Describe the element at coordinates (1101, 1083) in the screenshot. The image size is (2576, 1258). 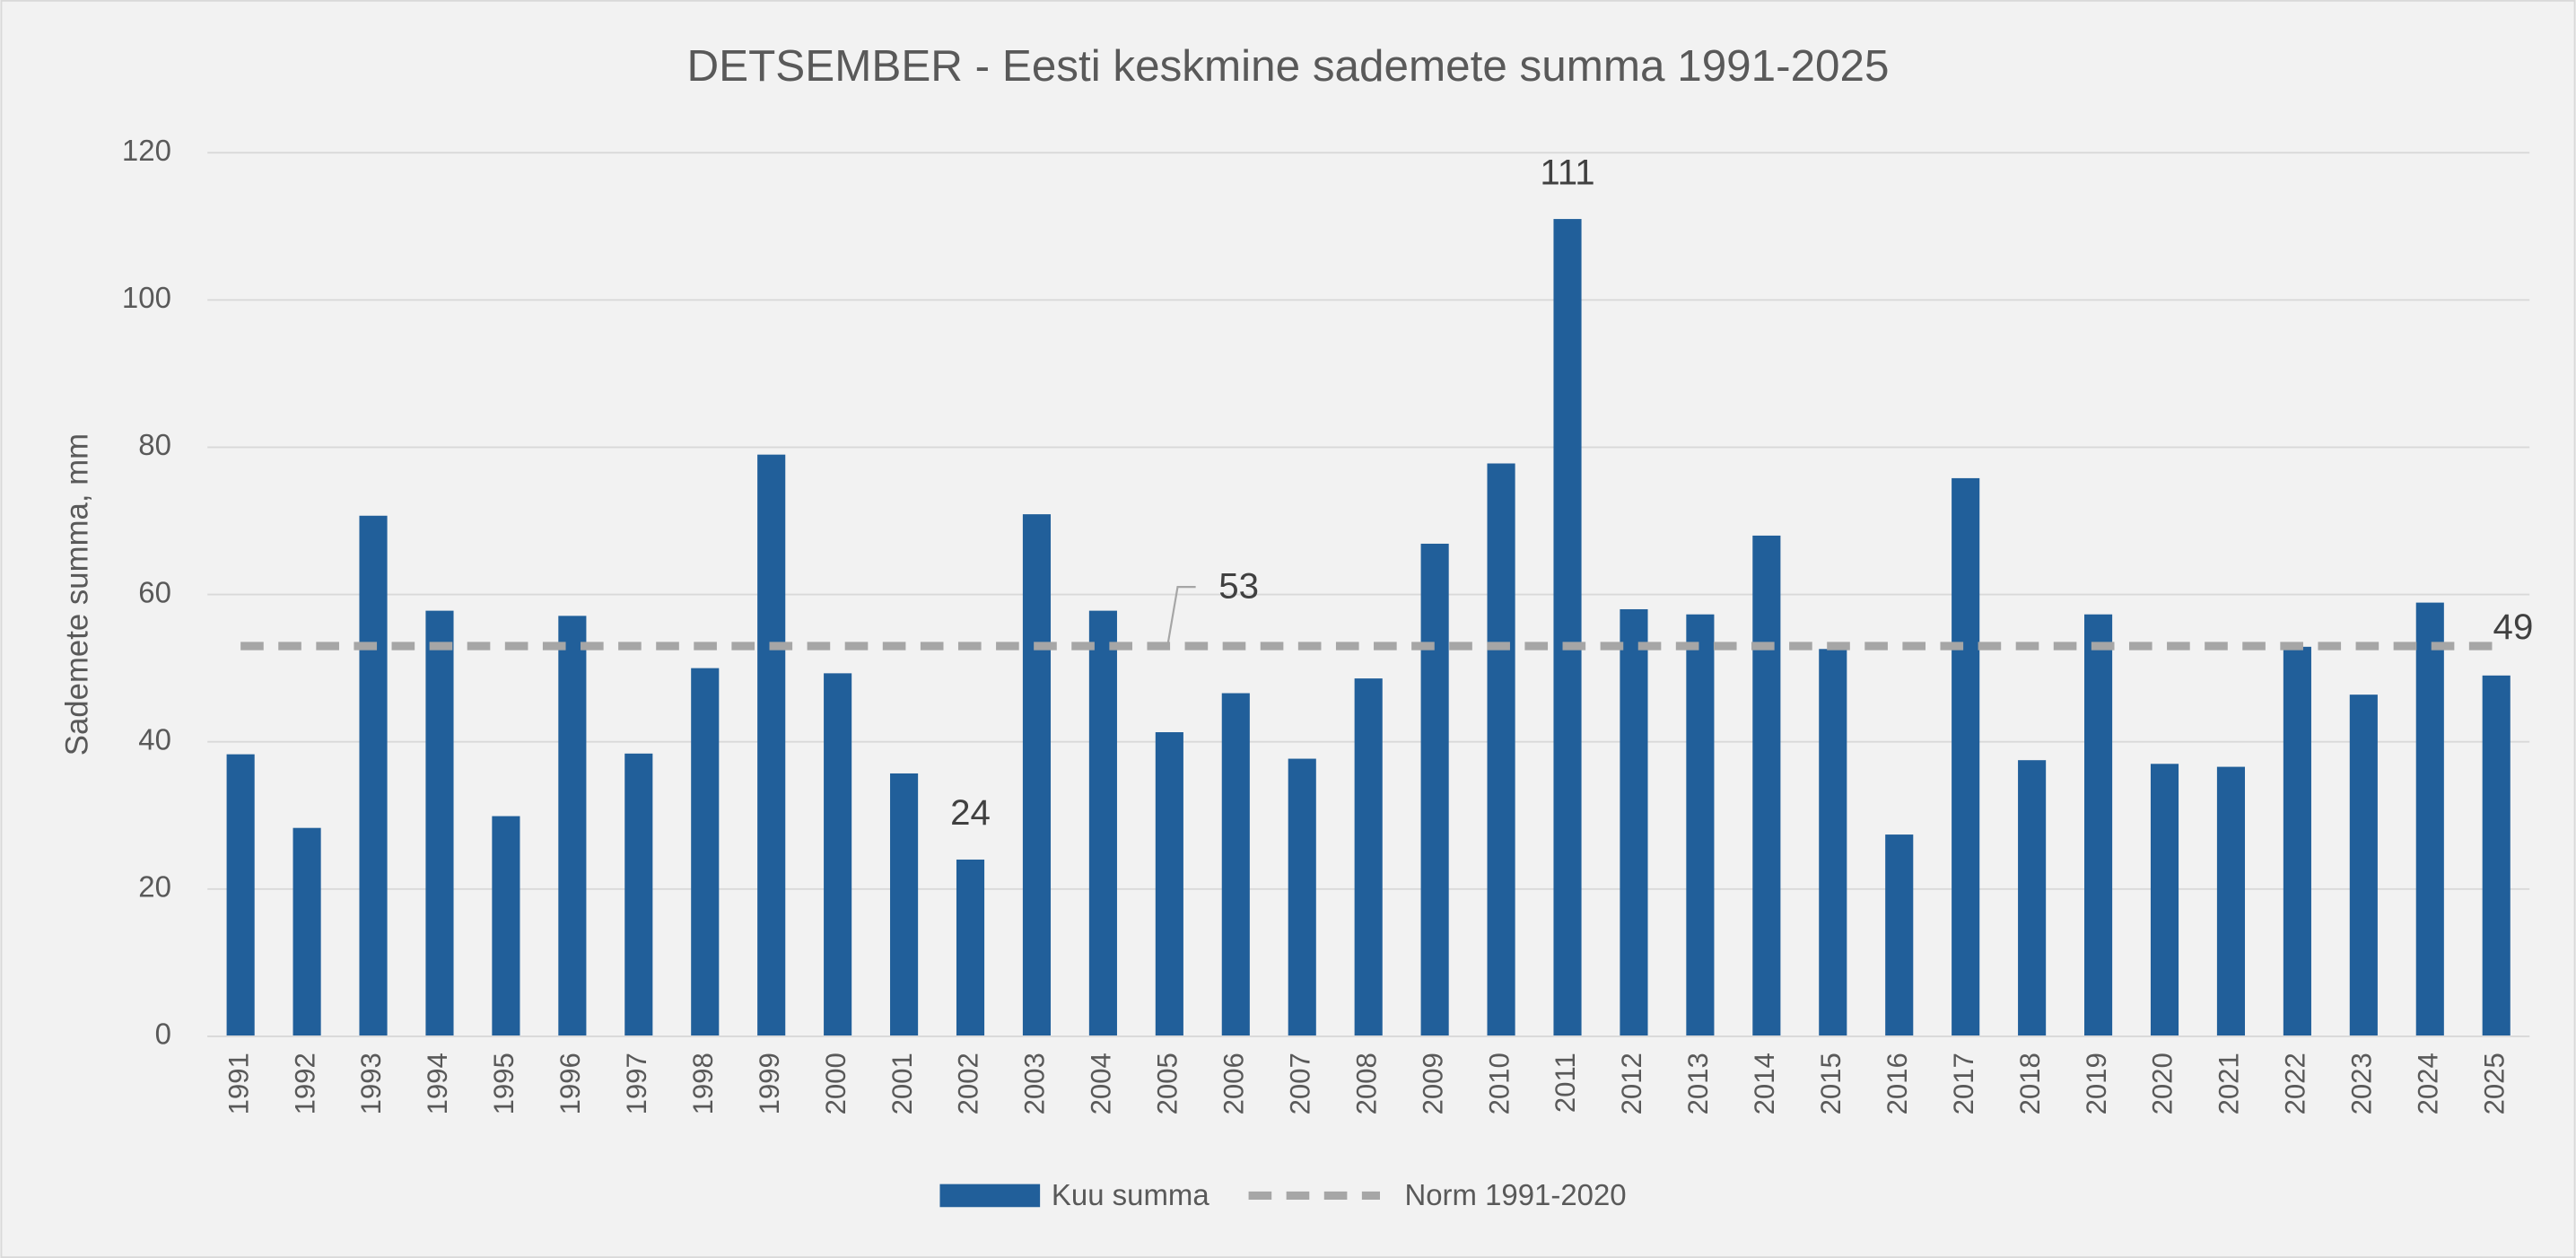
I see `x-tick-label: 2004` at that location.